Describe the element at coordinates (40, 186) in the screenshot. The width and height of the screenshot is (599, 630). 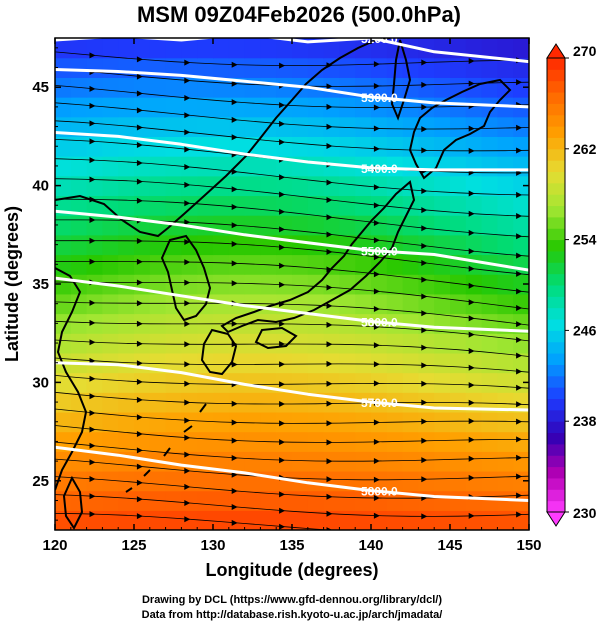
I see `y-tick-label: 40` at that location.